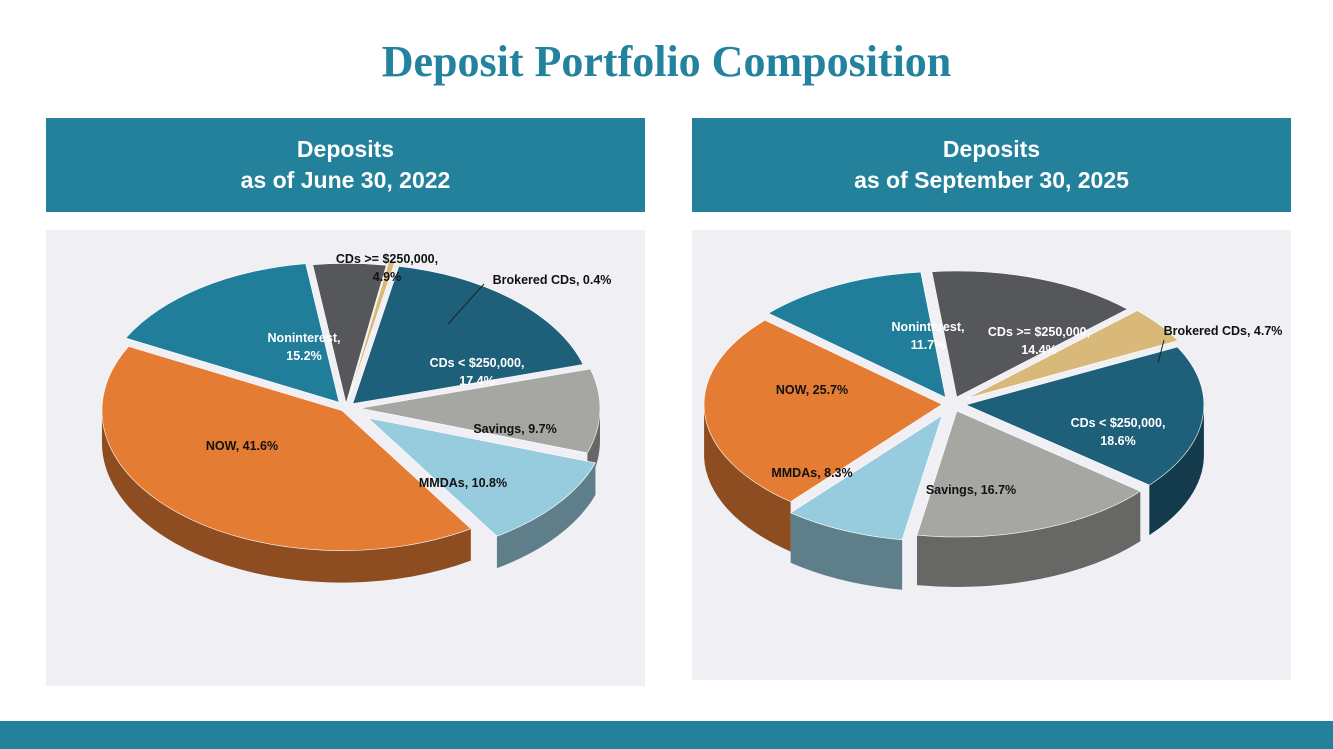  What do you see at coordinates (242, 446) in the screenshot?
I see `data-label: NOW, 41.6%` at bounding box center [242, 446].